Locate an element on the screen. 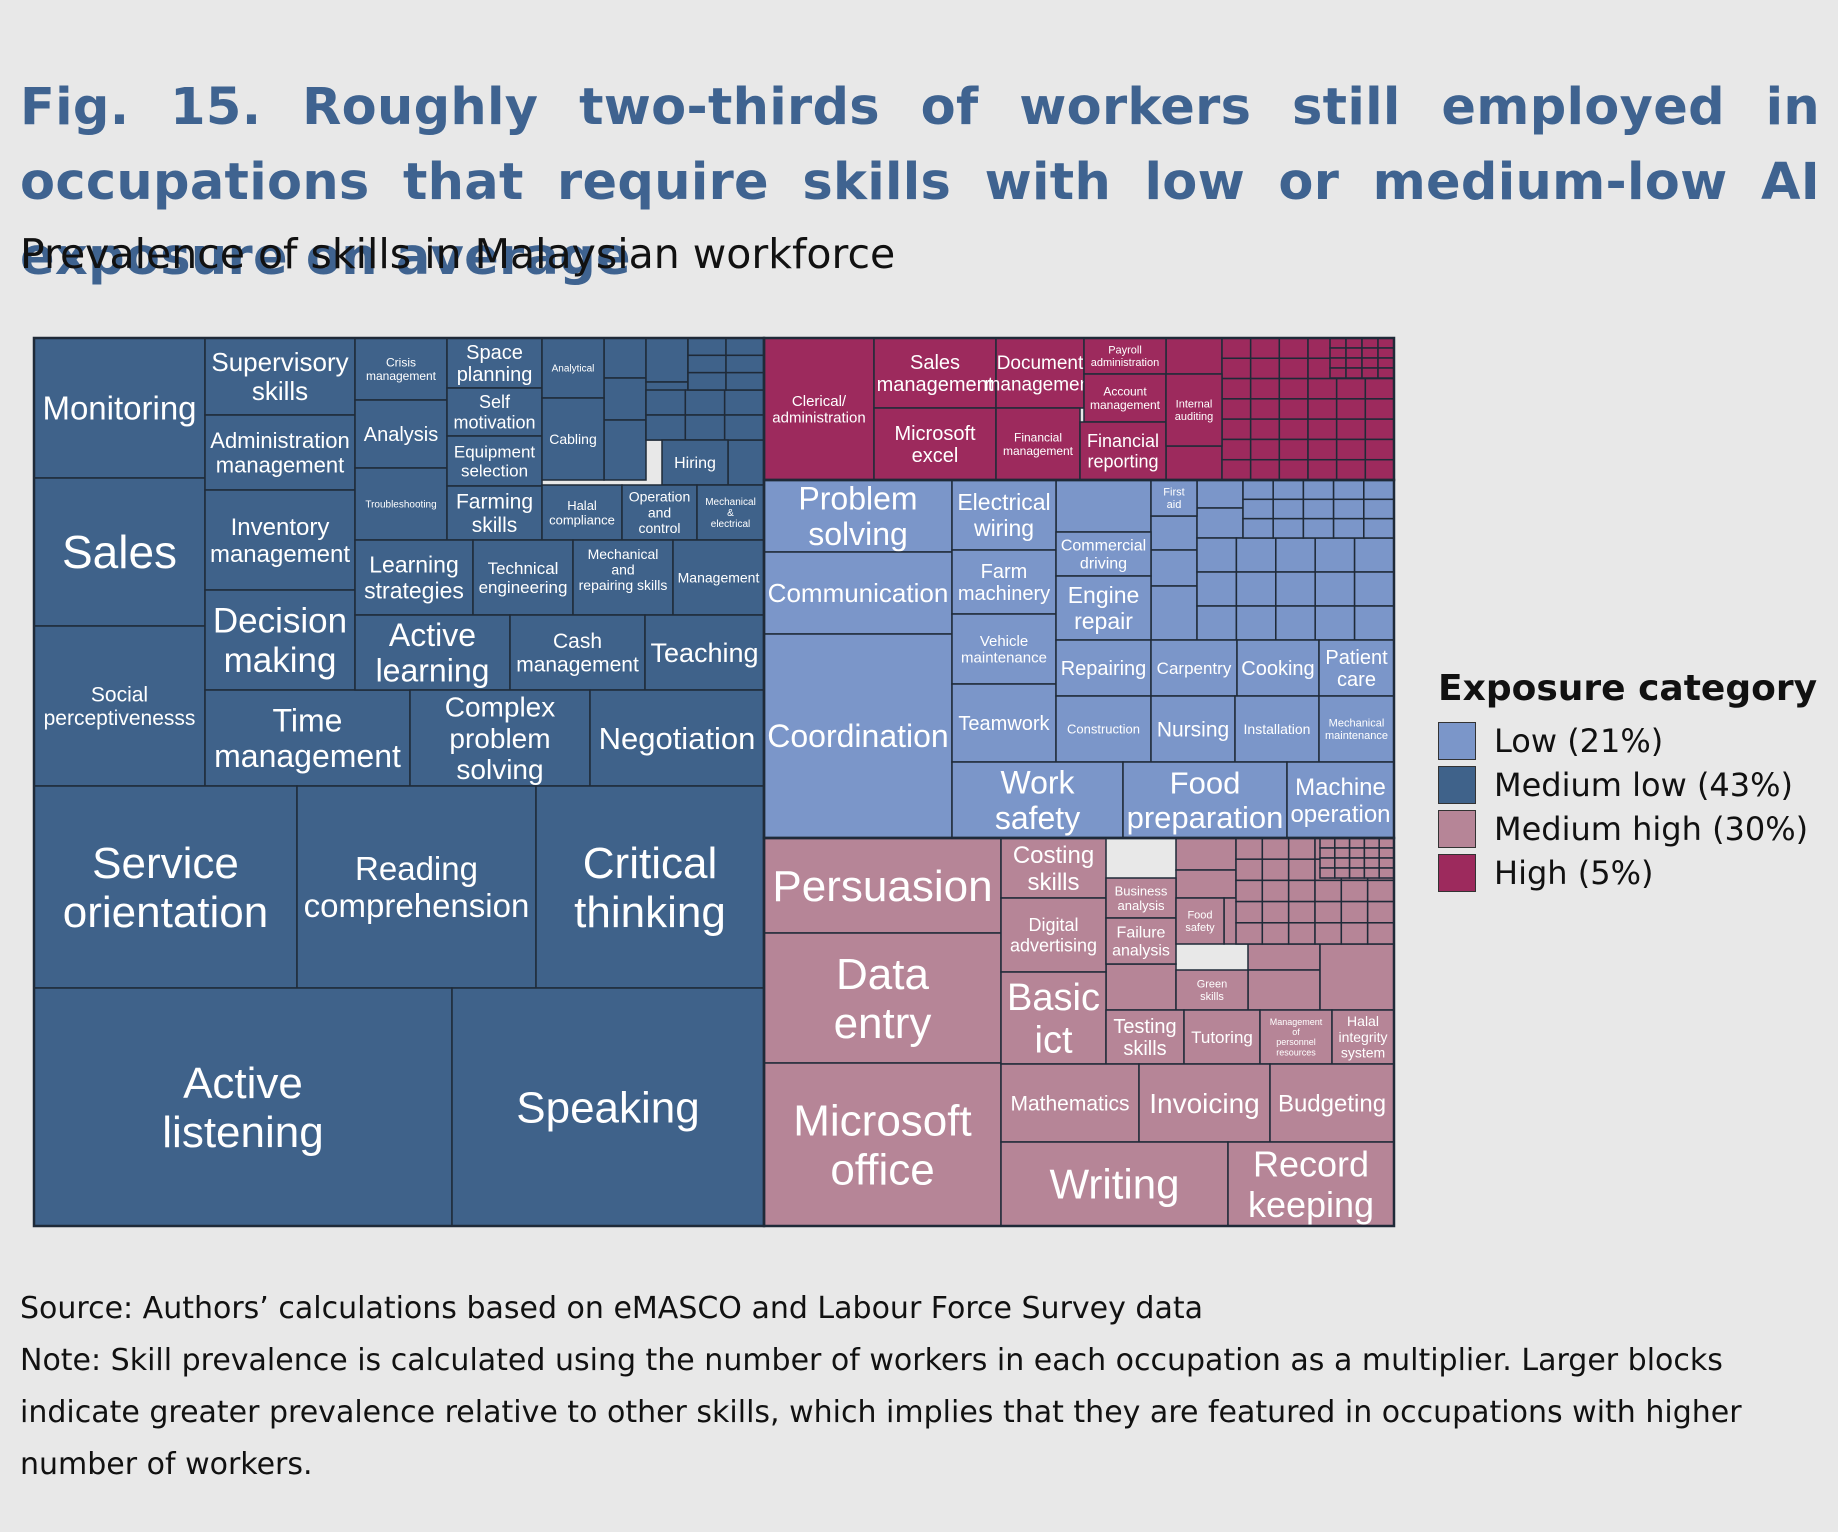  treemap-label-farm-machinery: Farm machinery is located at coordinates (1004, 583).